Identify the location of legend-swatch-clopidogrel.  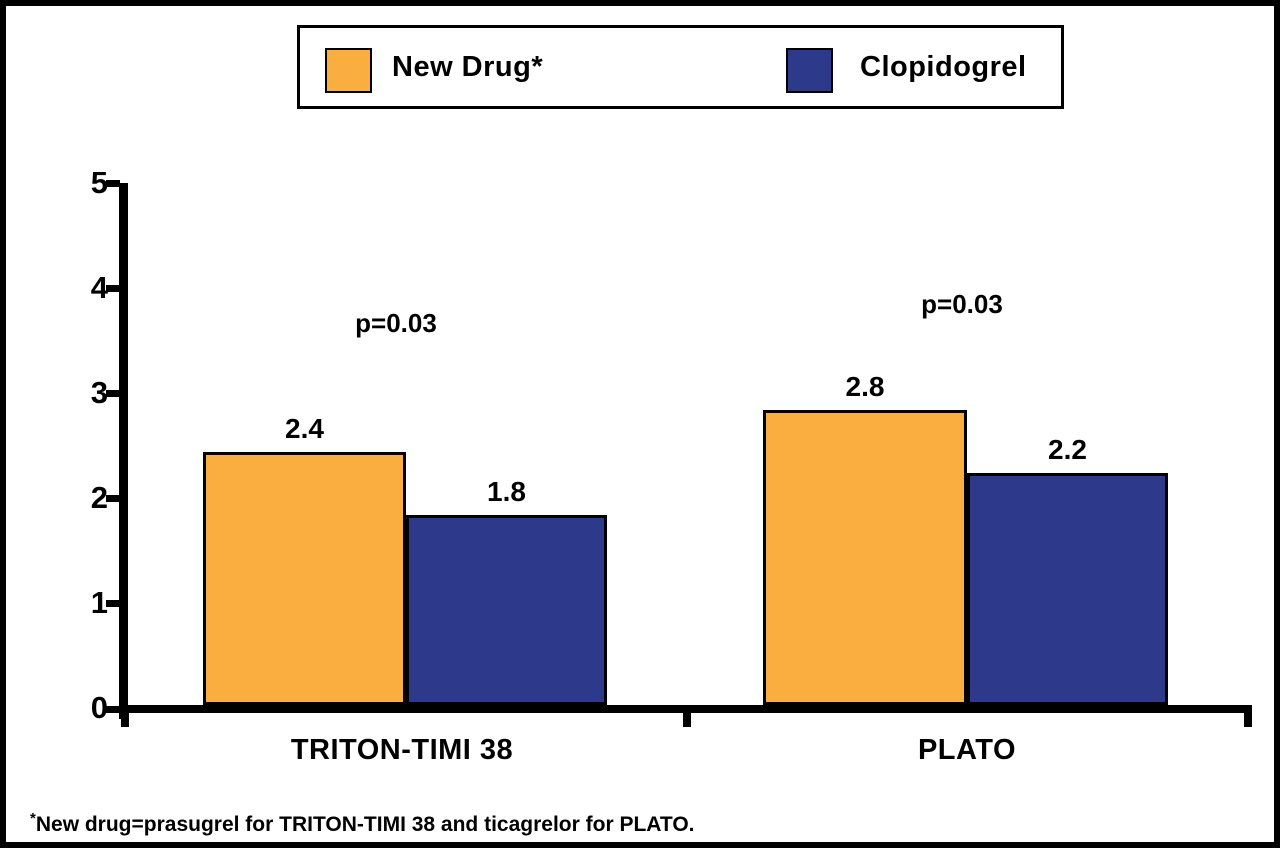
(809, 70).